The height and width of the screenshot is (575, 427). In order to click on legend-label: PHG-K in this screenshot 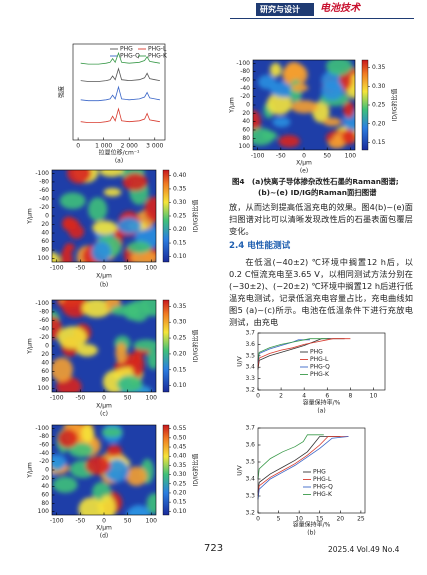, I will do `click(158, 56)`.